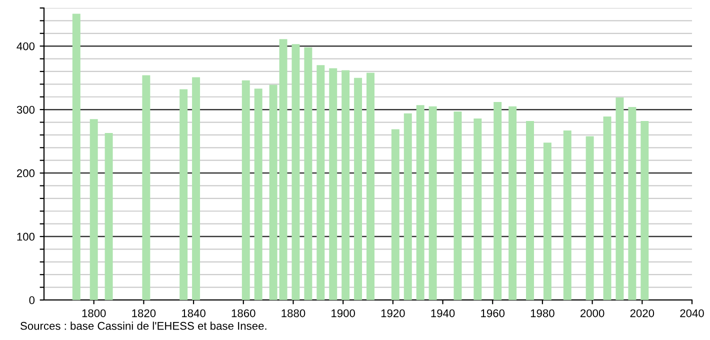  I want to click on y-tick-label: 400, so click(25, 46).